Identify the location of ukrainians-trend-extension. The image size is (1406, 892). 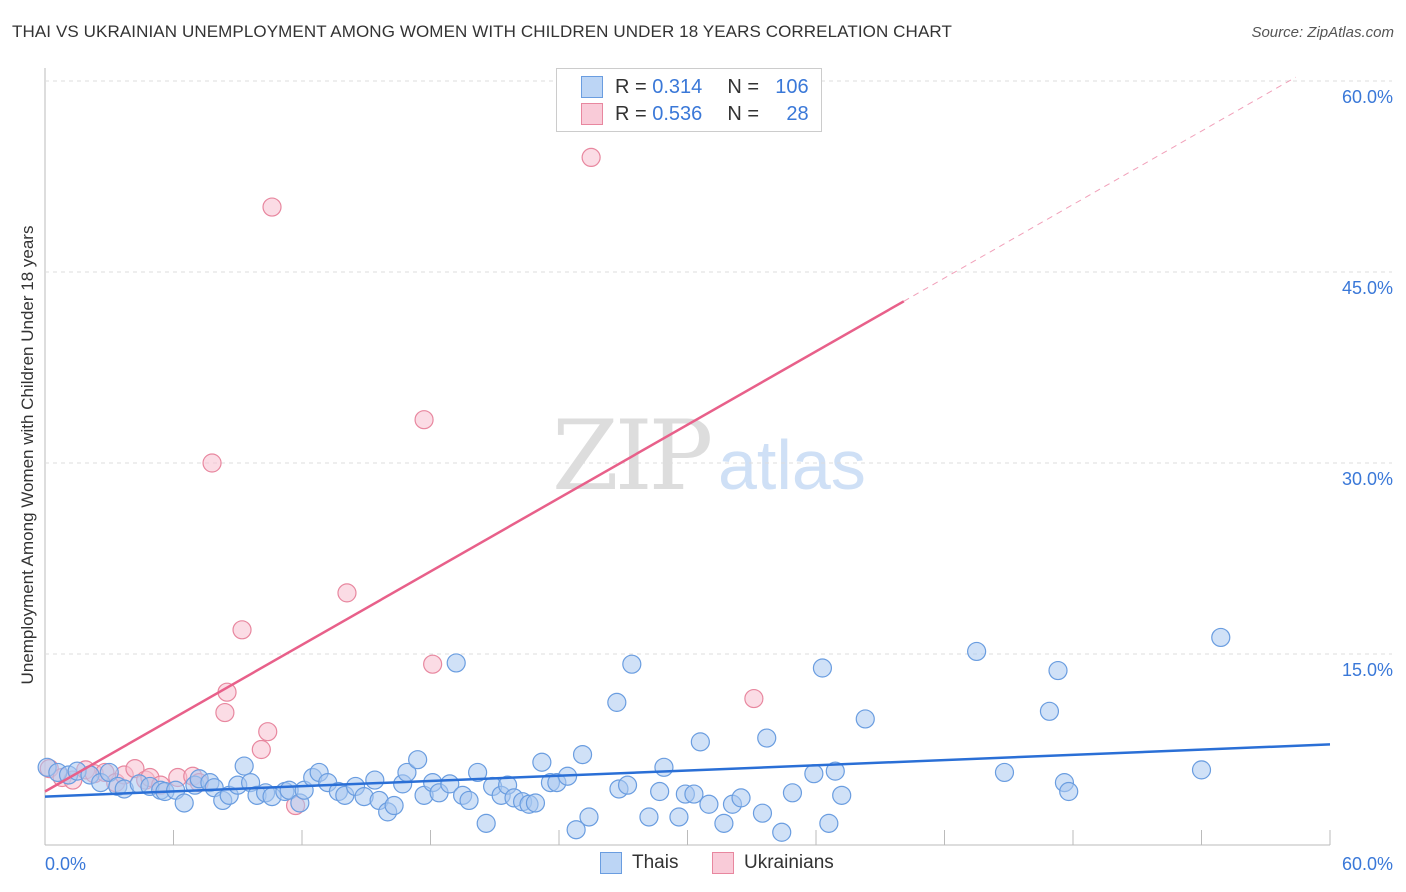
(1099, 189).